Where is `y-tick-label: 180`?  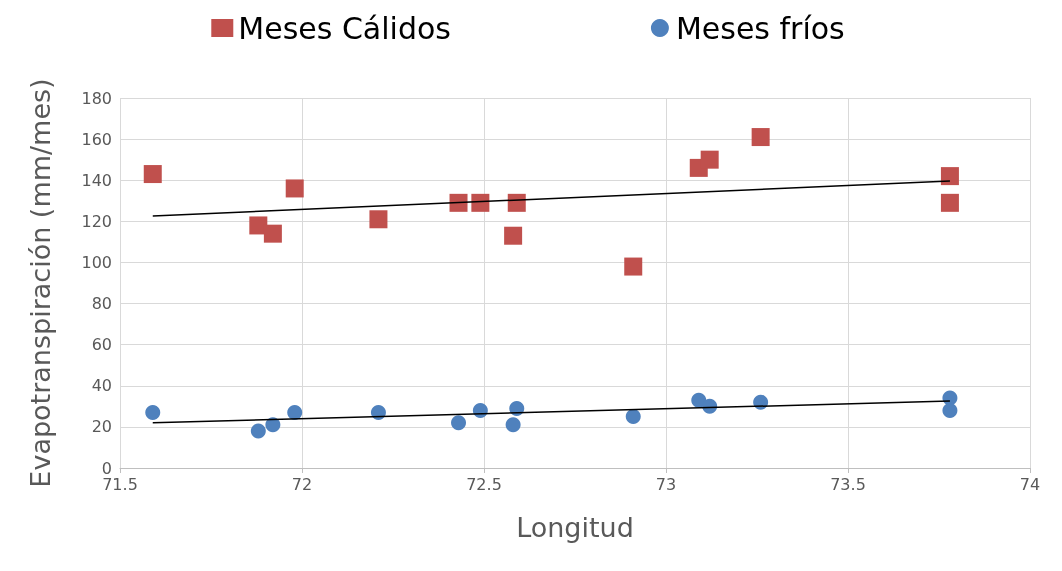 y-tick-label: 180 is located at coordinates (96, 98).